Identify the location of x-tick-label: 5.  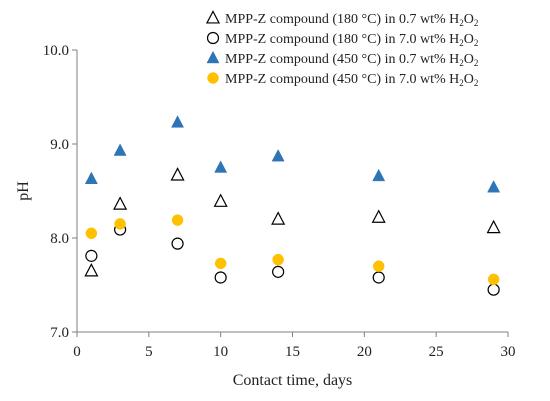
(149, 352).